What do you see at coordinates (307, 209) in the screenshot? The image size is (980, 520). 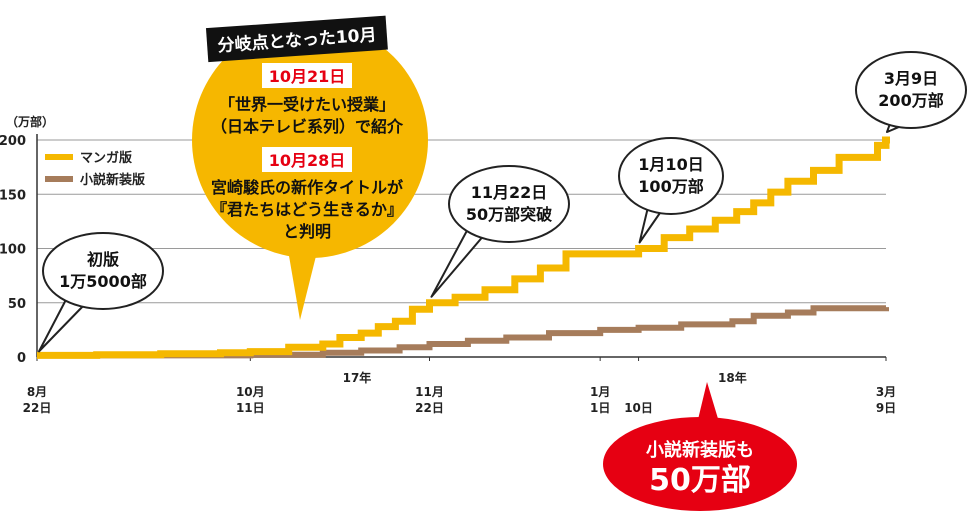 I see `event-text: 『君たちはどう生きるか』` at bounding box center [307, 209].